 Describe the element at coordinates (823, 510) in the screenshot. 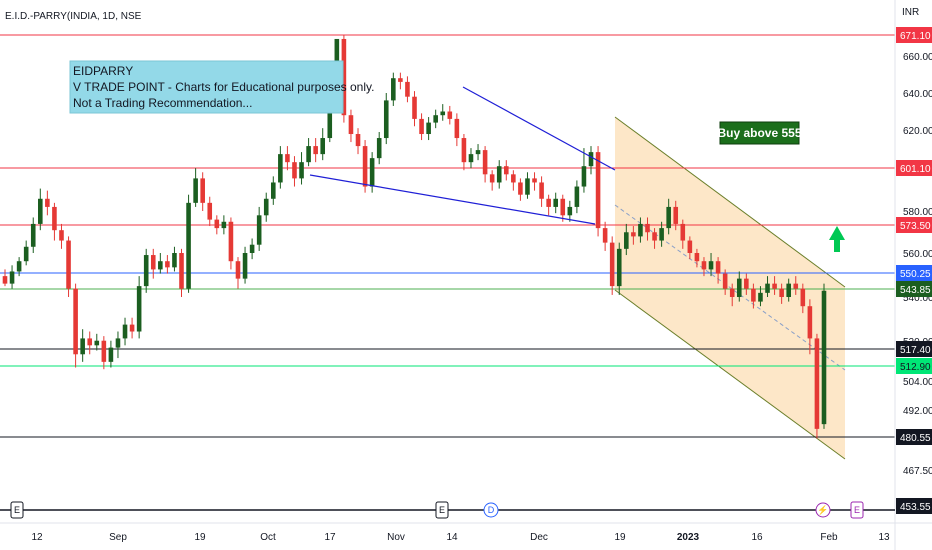

I see `event-marker-3: ⚡` at that location.